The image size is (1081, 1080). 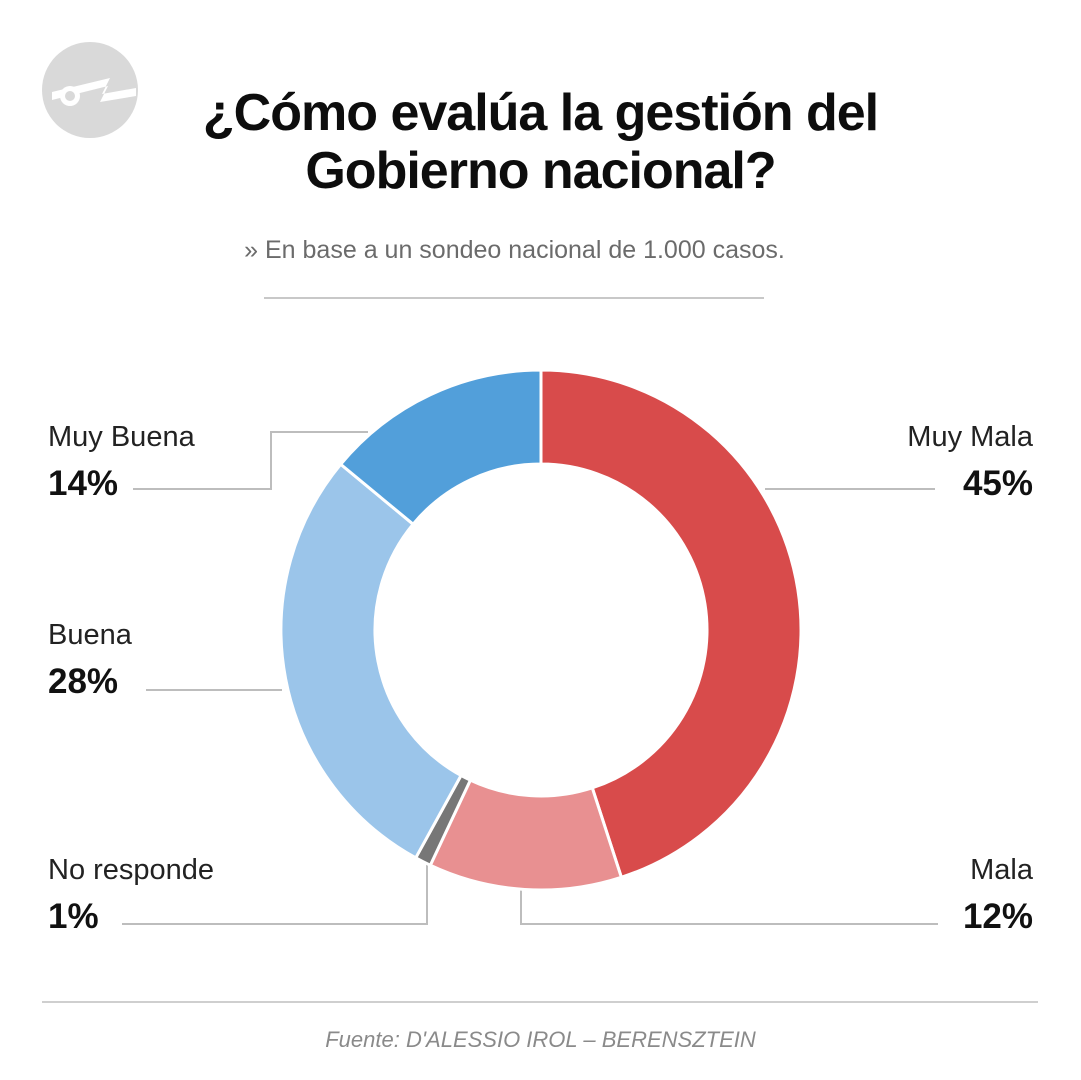 What do you see at coordinates (729, 906) in the screenshot?
I see `leader-line-mala` at bounding box center [729, 906].